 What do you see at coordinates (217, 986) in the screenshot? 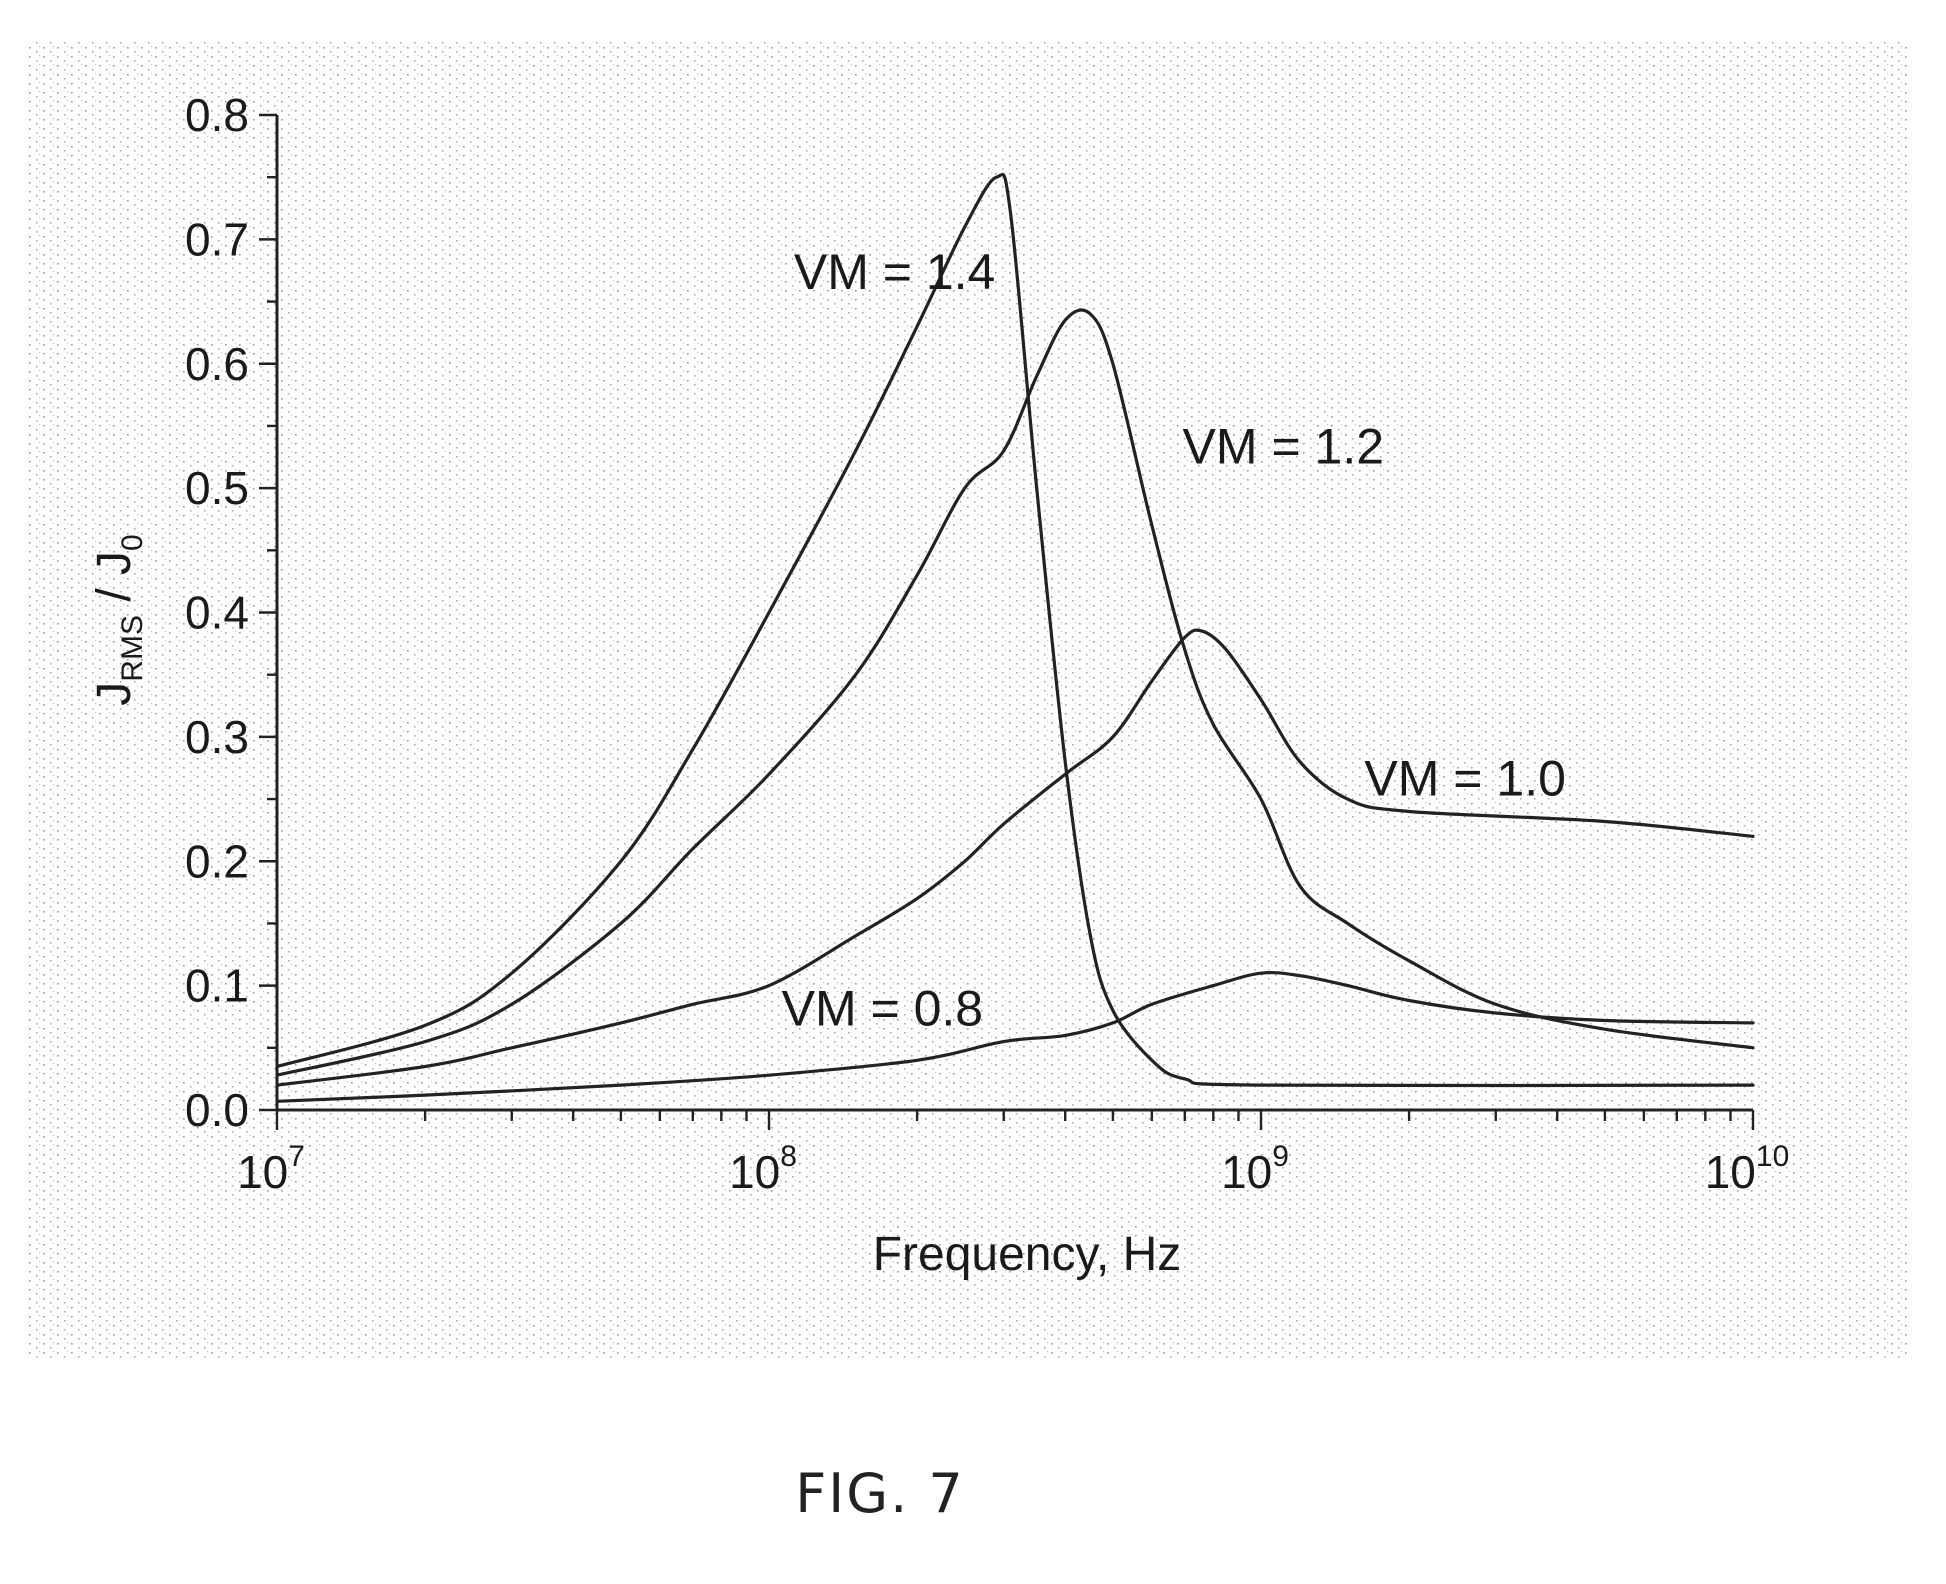
I see `y-tick-label: 0.1` at bounding box center [217, 986].